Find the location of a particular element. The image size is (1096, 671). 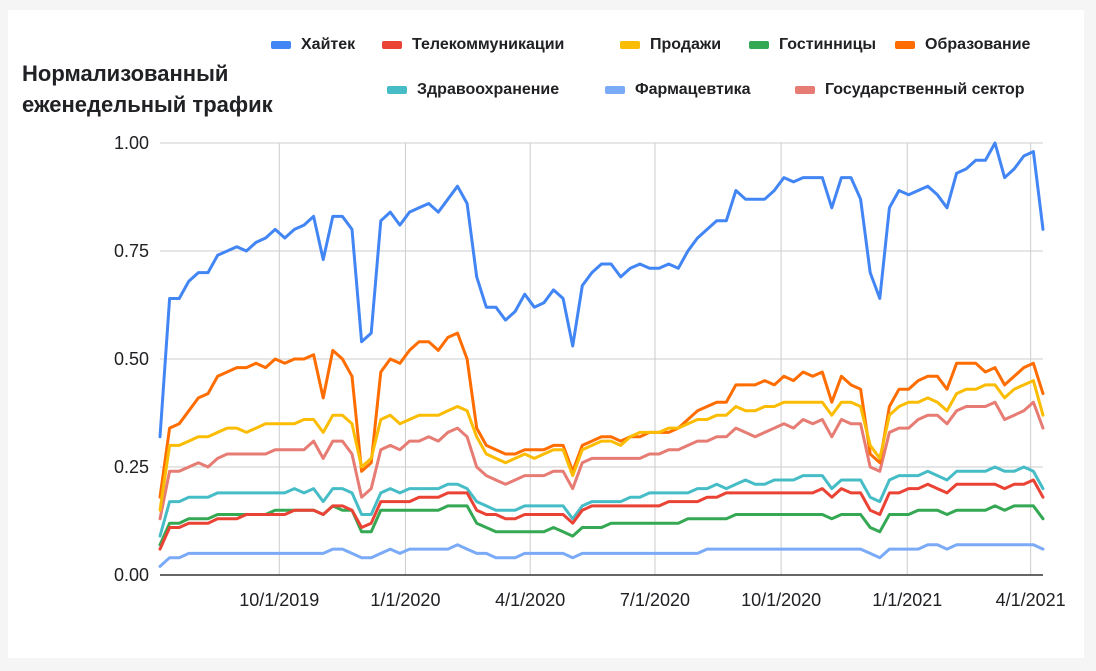

x-tick-label: 1/1/2020 is located at coordinates (405, 600).